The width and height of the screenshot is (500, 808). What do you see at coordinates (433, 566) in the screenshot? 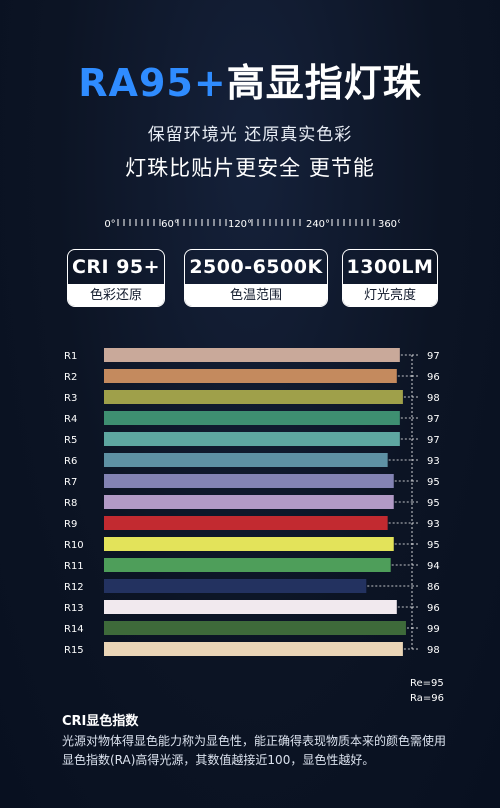
I see `value-label: 94` at bounding box center [433, 566].